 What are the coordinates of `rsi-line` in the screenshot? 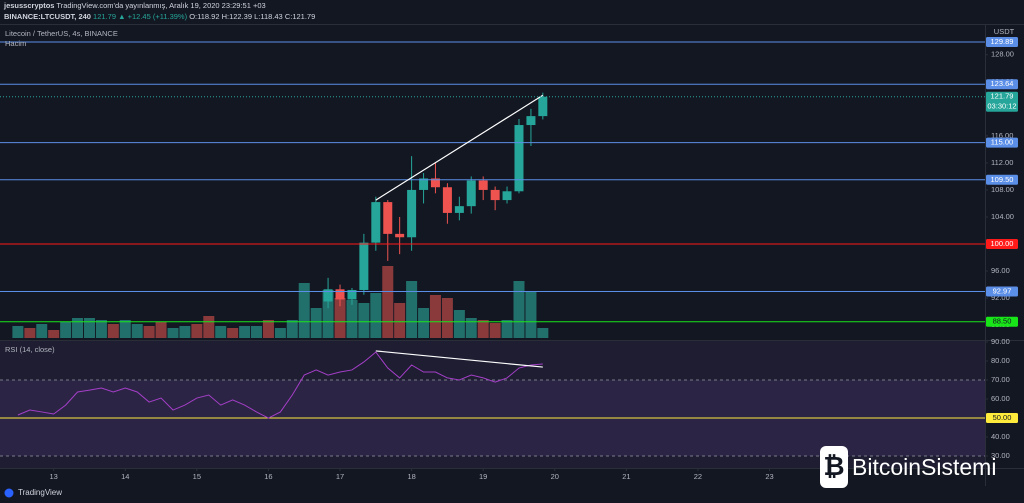 It's located at (280, 385).